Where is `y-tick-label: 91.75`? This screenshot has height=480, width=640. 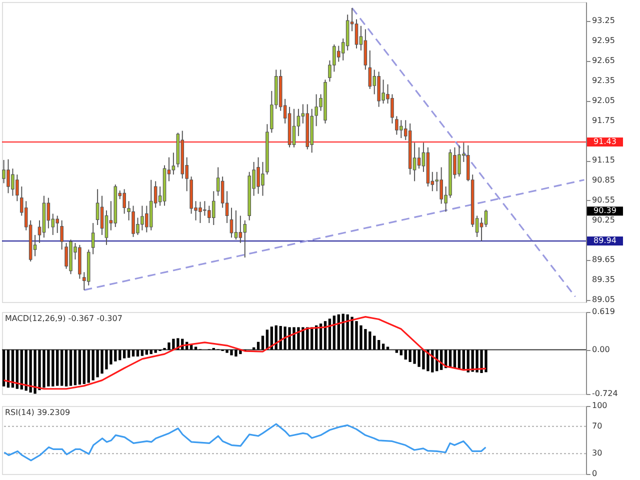 y-tick-label: 91.75 is located at coordinates (603, 120).